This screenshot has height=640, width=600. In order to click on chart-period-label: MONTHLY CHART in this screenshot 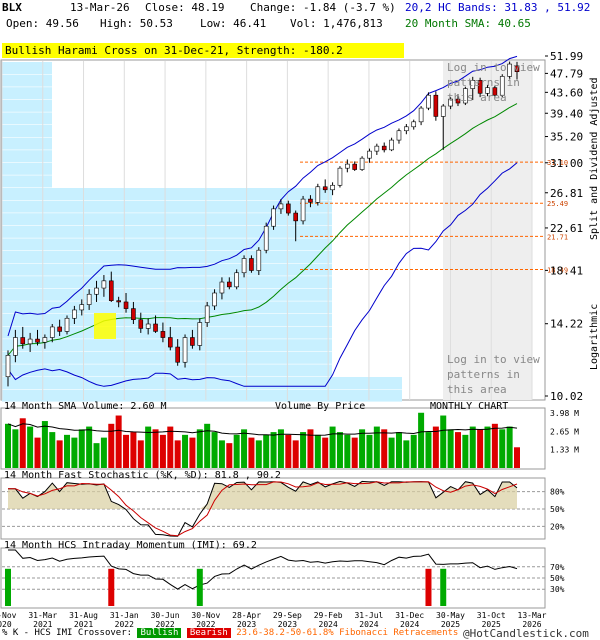, I will do `click(469, 406)`.